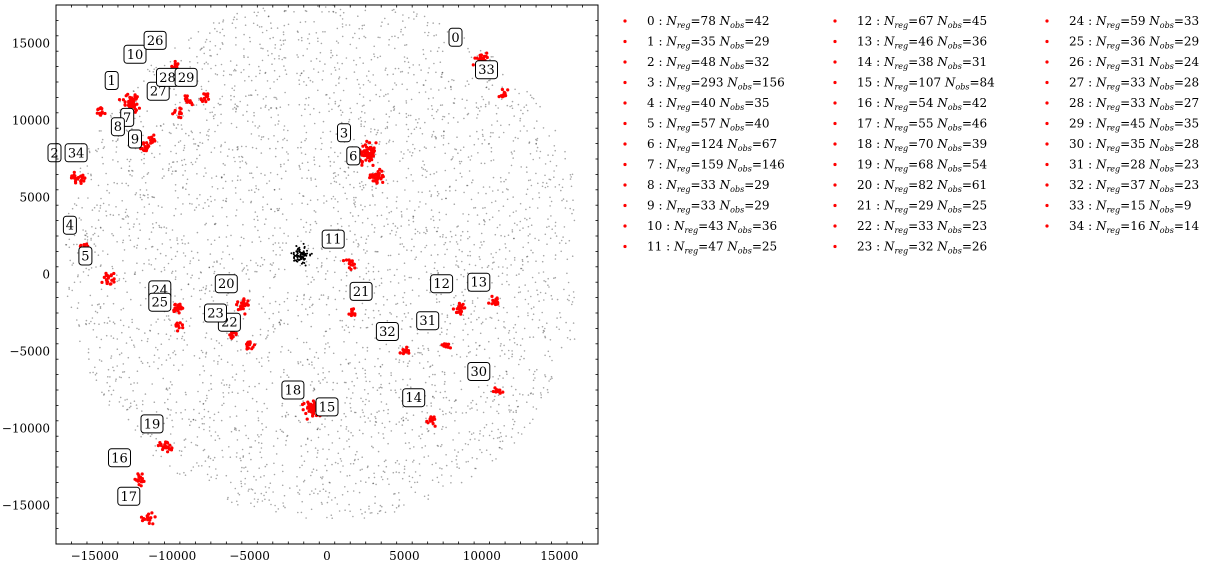 Image resolution: width=1220 pixels, height=566 pixels. What do you see at coordinates (333, 240) in the screenshot?
I see `cluster-label-text: 11` at bounding box center [333, 240].